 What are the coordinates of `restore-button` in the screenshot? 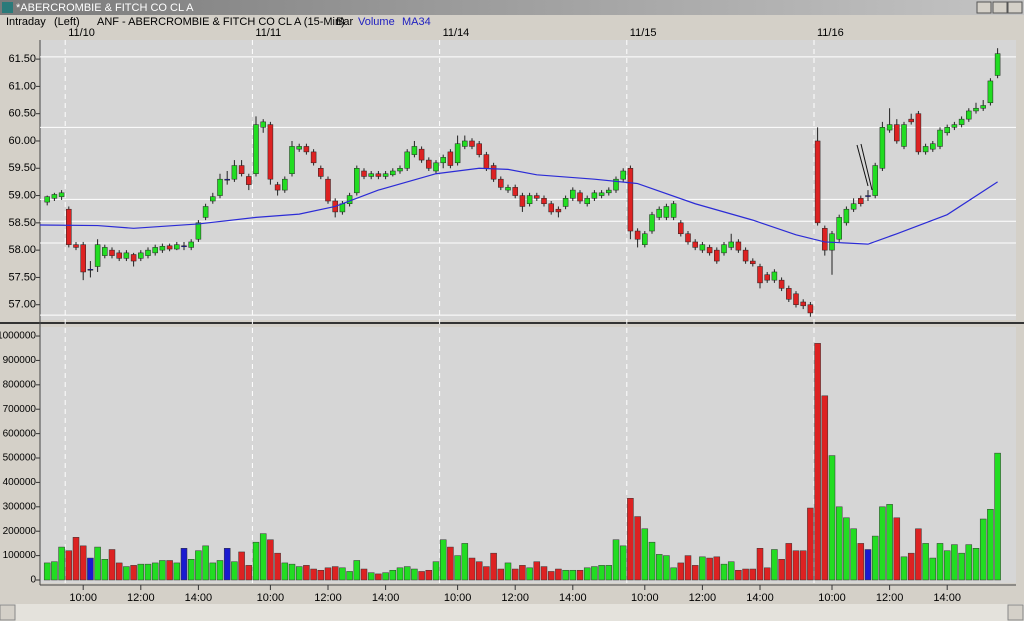 It's located at (1000, 7).